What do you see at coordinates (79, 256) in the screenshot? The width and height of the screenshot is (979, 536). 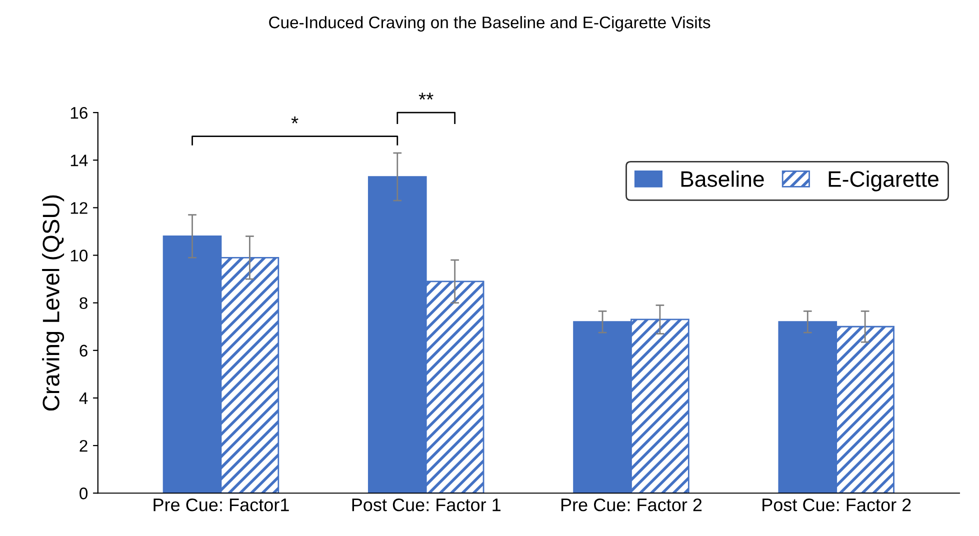 I see `y-tick-label: 10` at bounding box center [79, 256].